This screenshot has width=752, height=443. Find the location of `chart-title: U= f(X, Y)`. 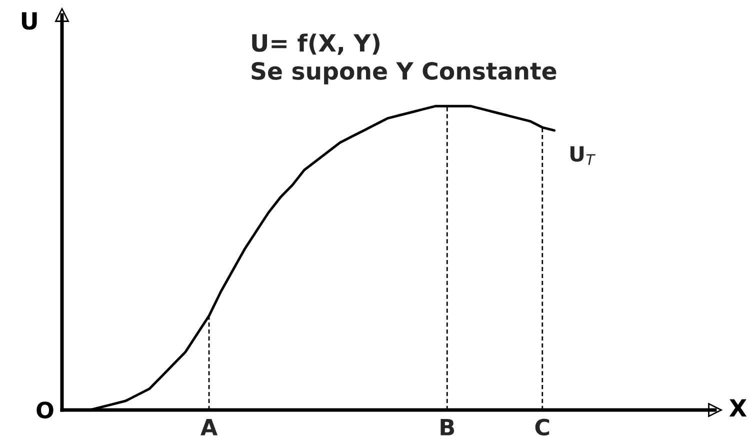

chart-title: U= f(X, Y) is located at coordinates (316, 44).